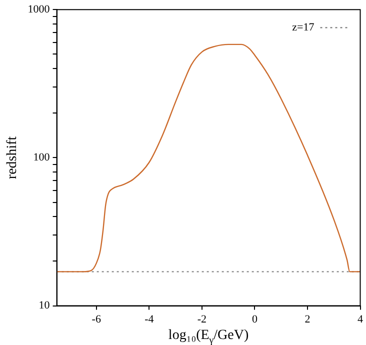 This screenshot has height=345, width=366. Describe the element at coordinates (307, 319) in the screenshot. I see `x-tick-label: 2` at that location.